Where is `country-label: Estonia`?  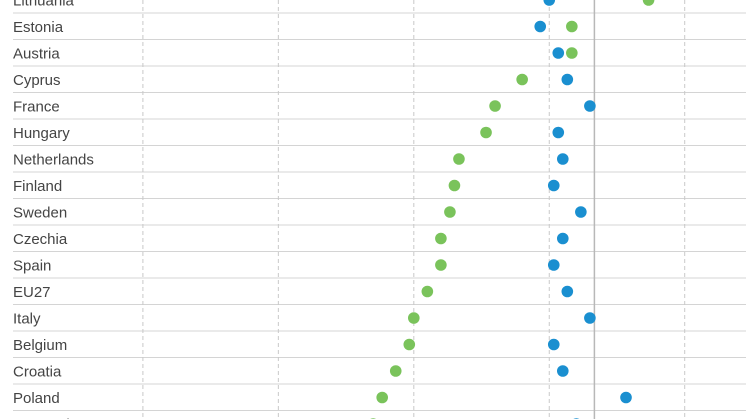 country-label: Estonia is located at coordinates (38, 27).